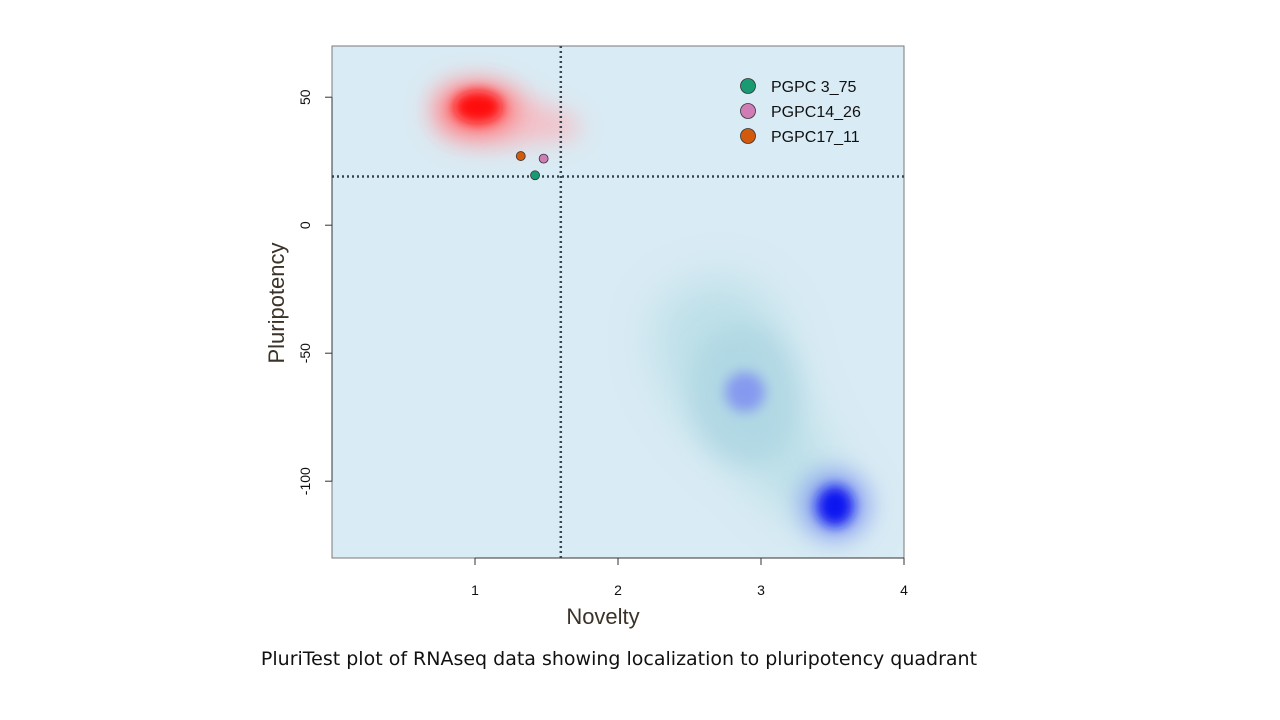 The image size is (1280, 720). What do you see at coordinates (835, 506) in the screenshot?
I see `novelty-density-peak` at bounding box center [835, 506].